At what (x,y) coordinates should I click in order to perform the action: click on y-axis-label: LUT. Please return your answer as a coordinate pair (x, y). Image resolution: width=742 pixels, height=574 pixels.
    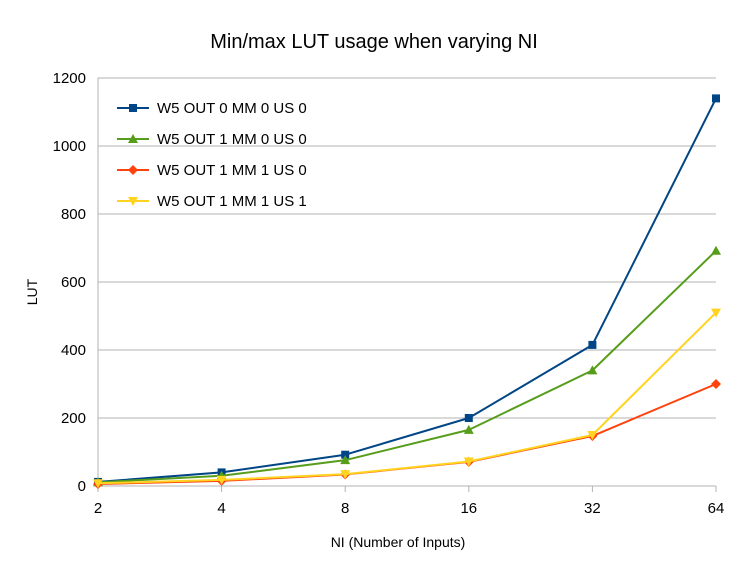
    Looking at the image, I should click on (32, 291).